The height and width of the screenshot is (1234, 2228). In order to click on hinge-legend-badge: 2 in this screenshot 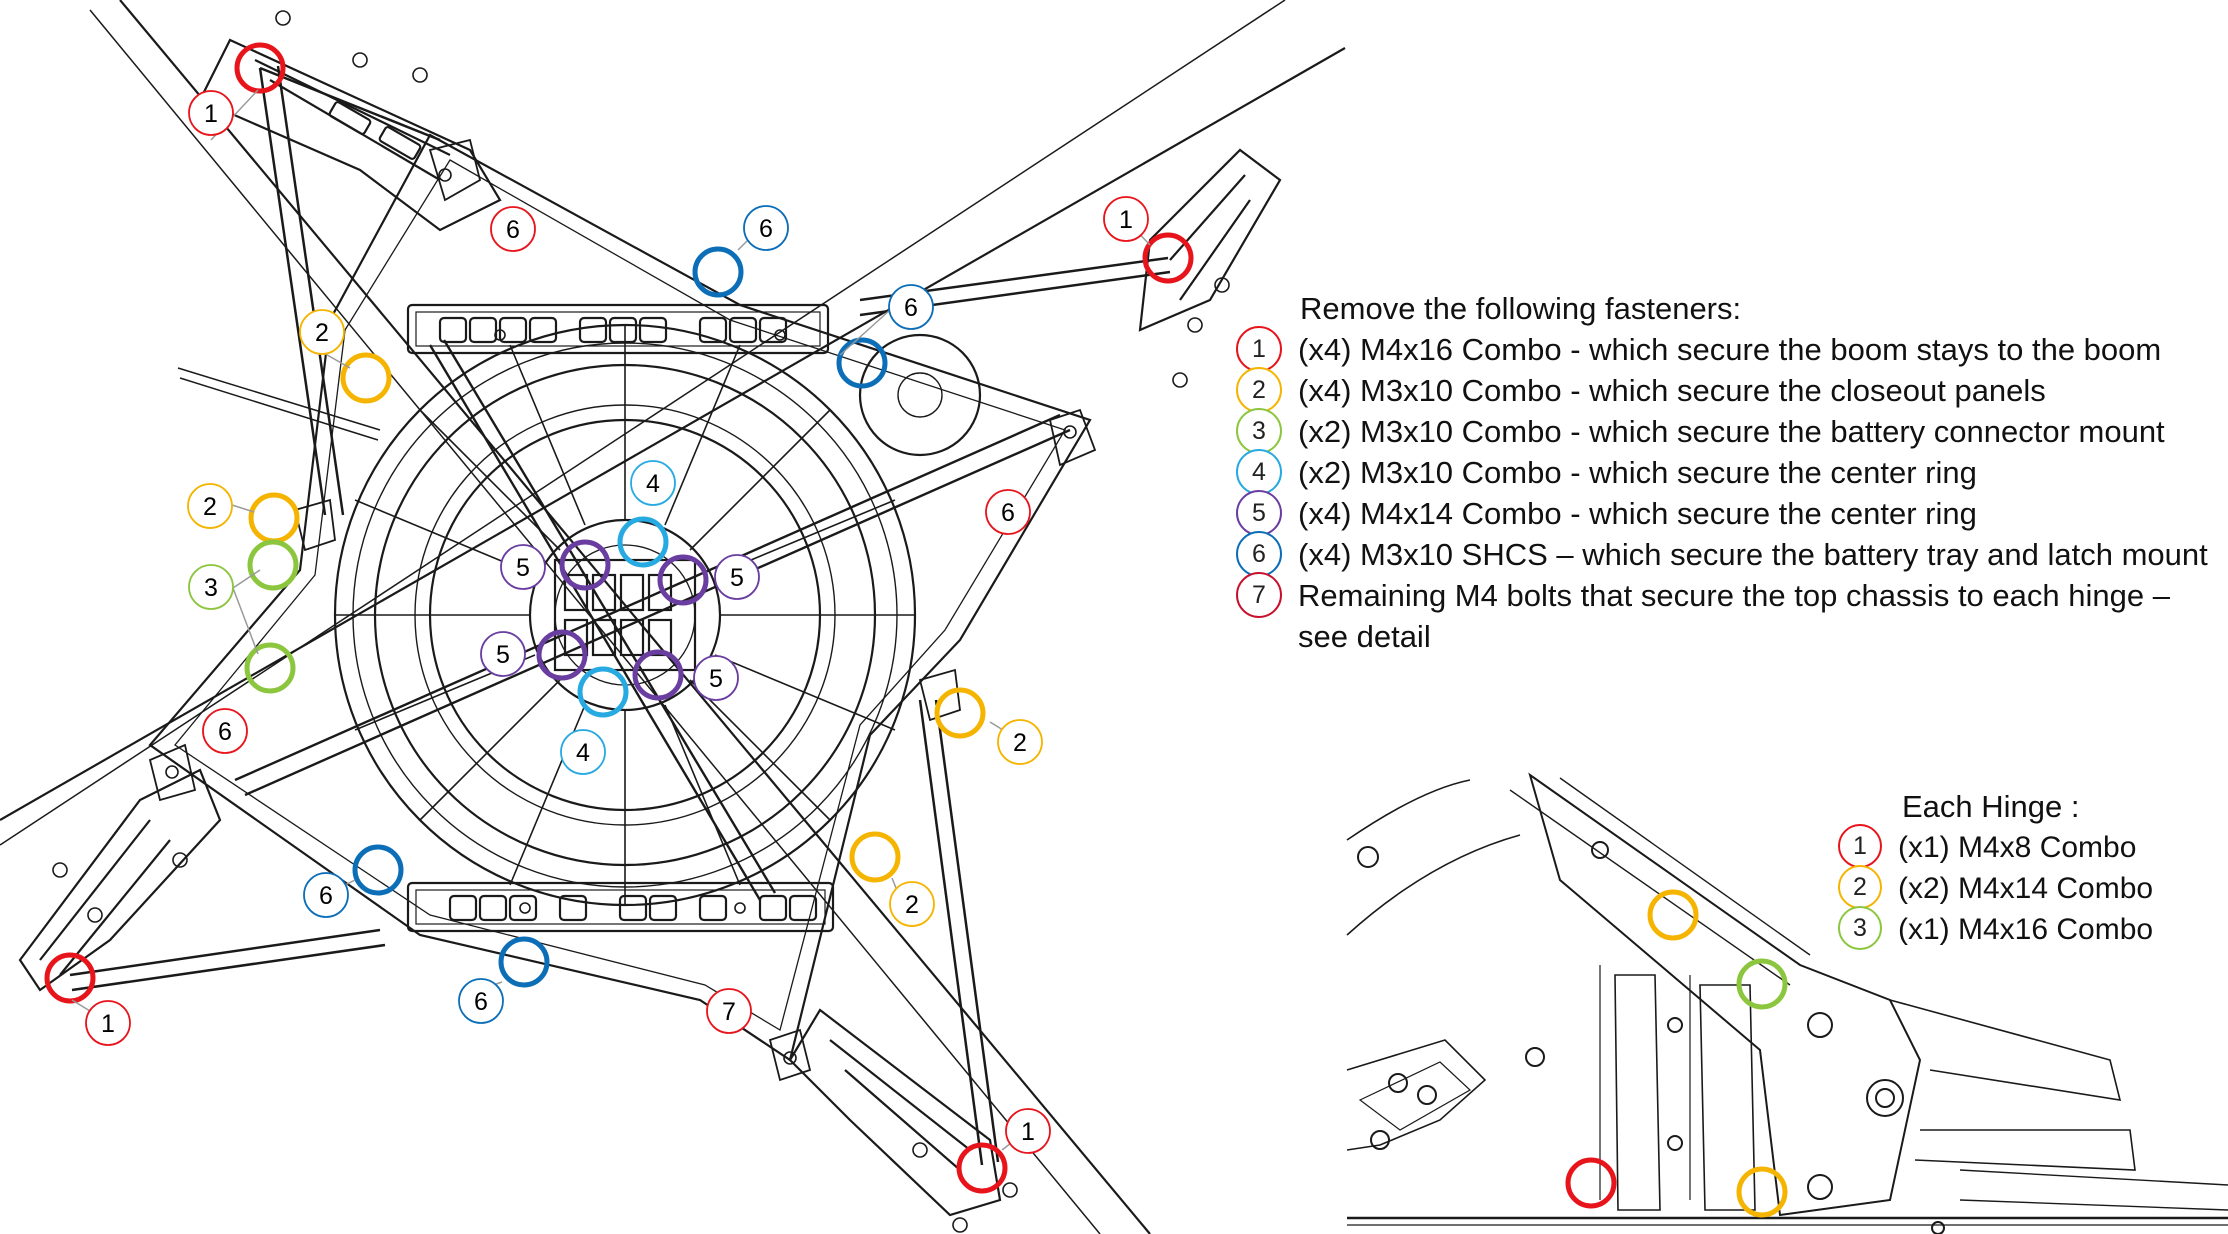, I will do `click(1860, 887)`.